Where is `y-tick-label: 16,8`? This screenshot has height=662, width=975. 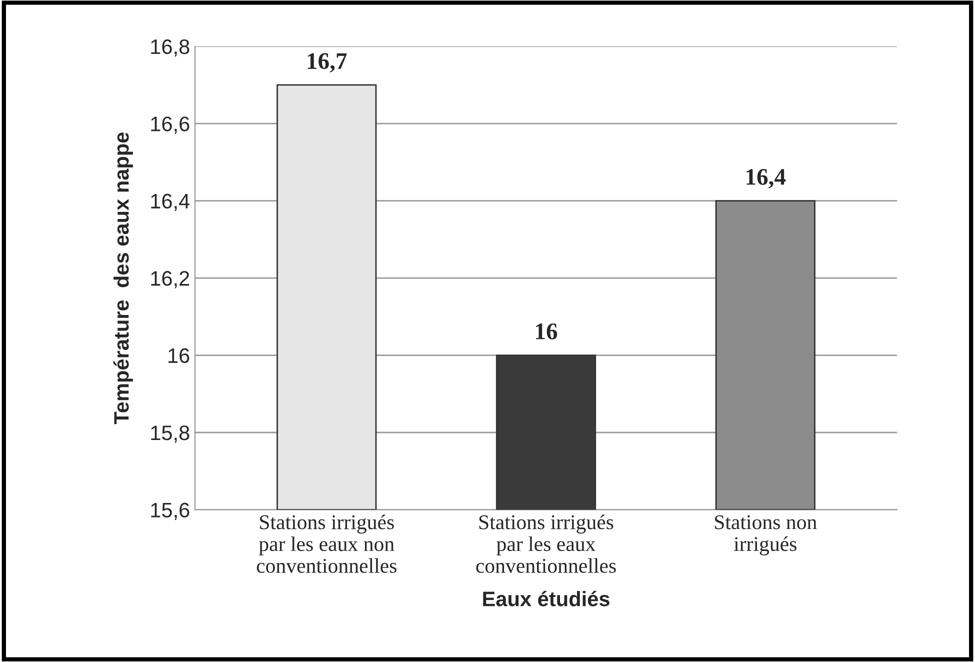 y-tick-label: 16,8 is located at coordinates (170, 48).